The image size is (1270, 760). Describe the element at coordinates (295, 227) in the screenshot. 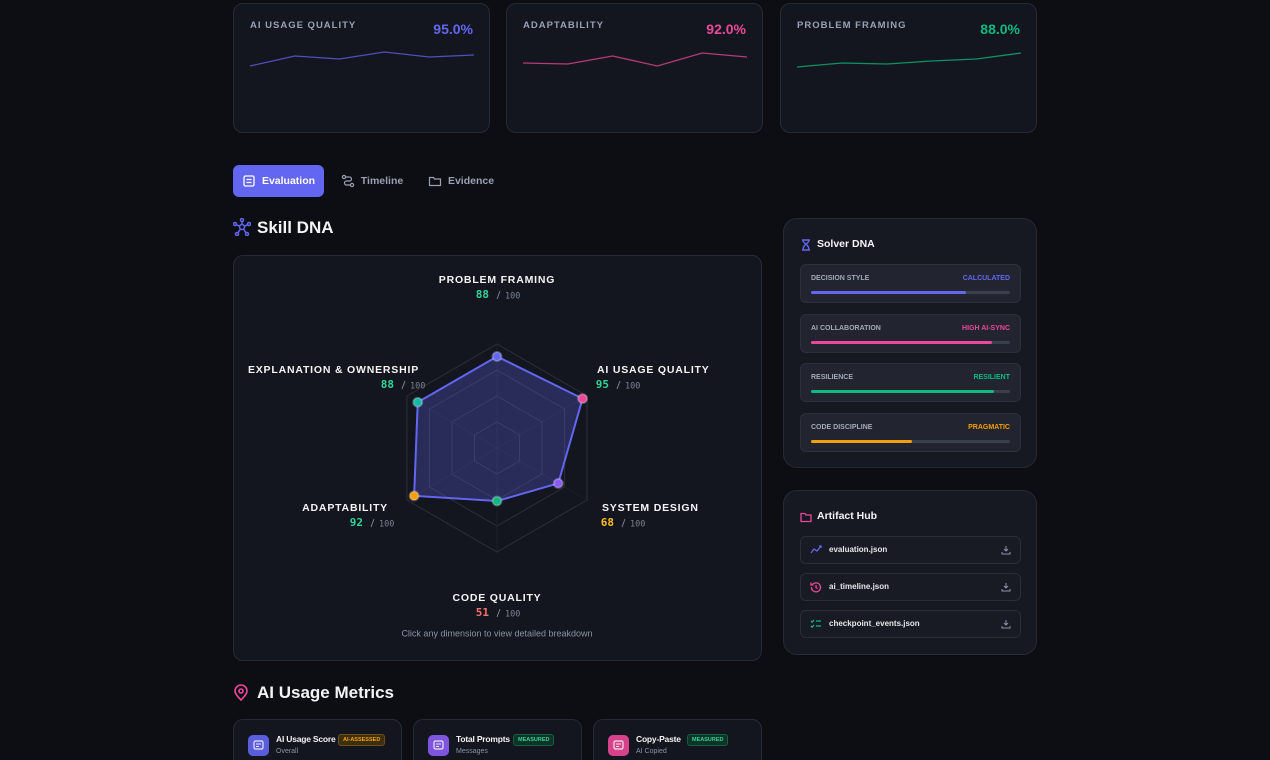

I see `section-title: Skill DNA` at that location.